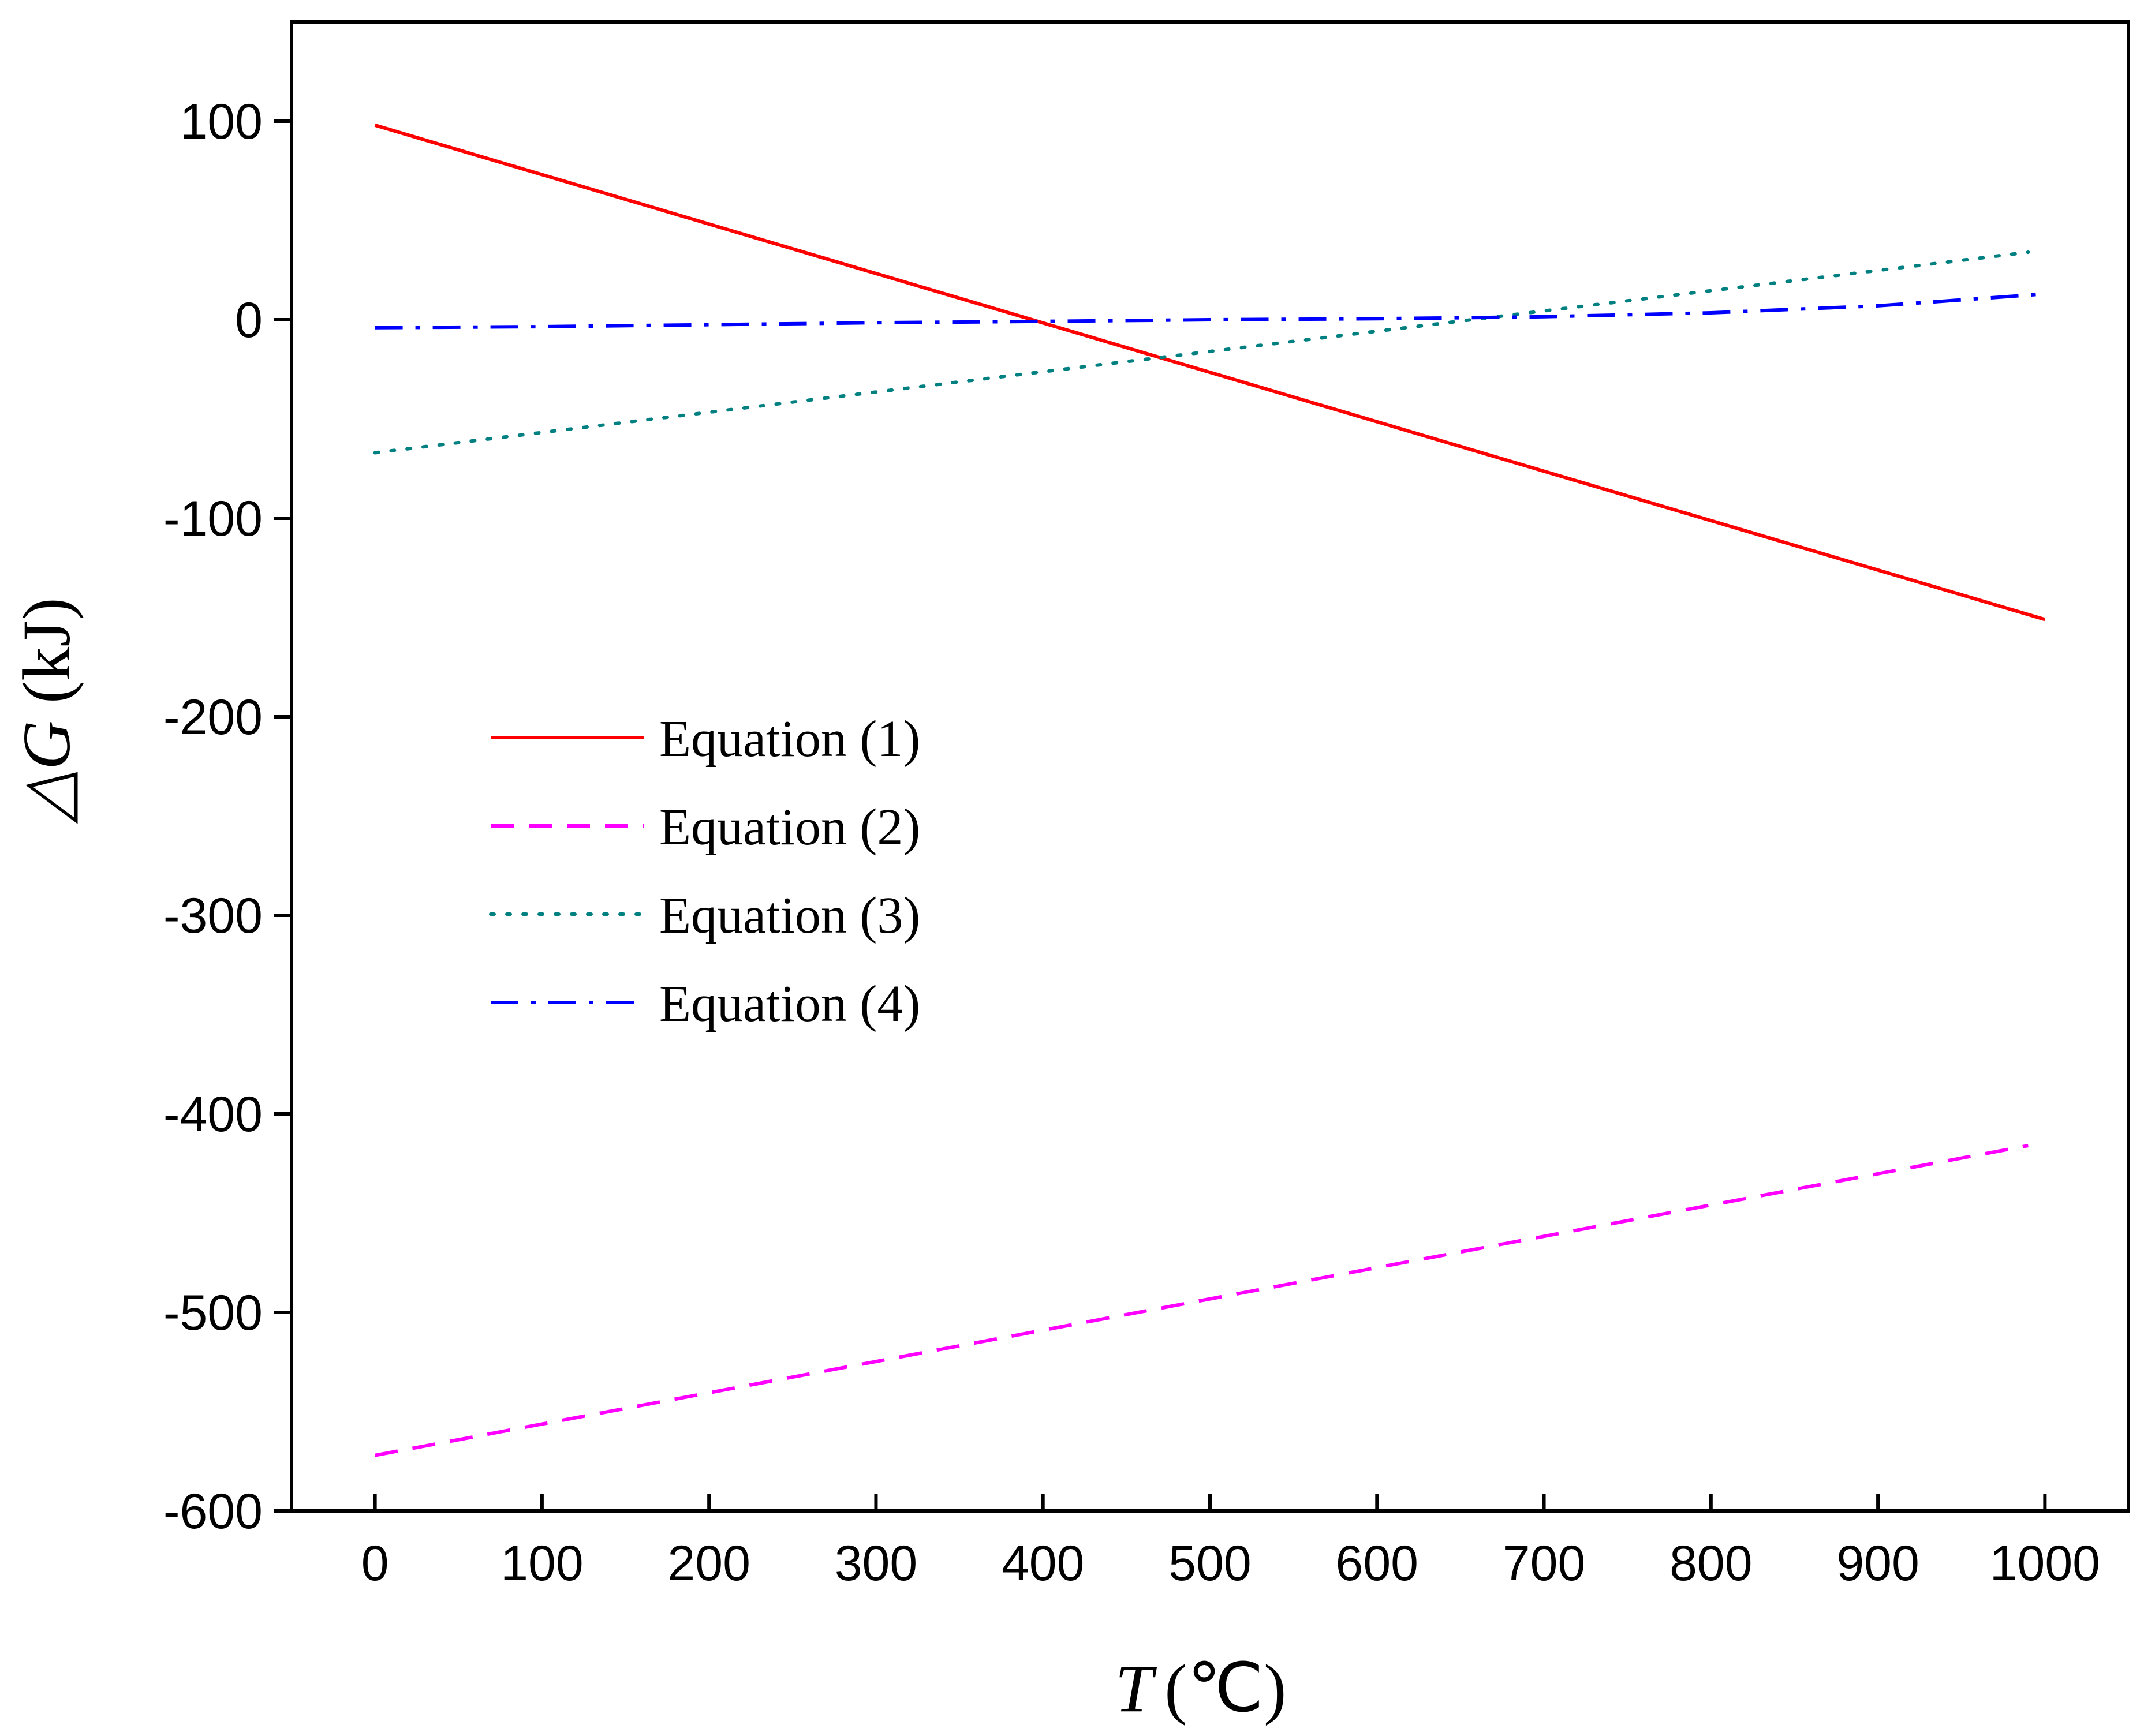  What do you see at coordinates (213, 916) in the screenshot?
I see `y-tick-label: -300` at bounding box center [213, 916].